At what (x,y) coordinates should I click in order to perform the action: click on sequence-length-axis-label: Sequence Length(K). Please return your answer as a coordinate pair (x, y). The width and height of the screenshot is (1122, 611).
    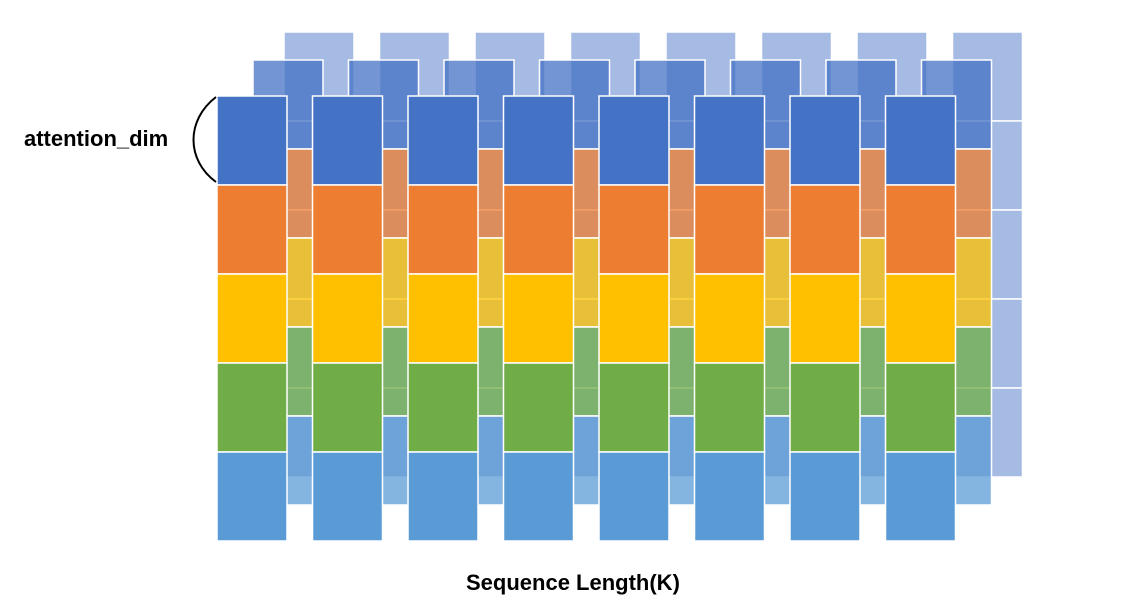
    Looking at the image, I should click on (573, 582).